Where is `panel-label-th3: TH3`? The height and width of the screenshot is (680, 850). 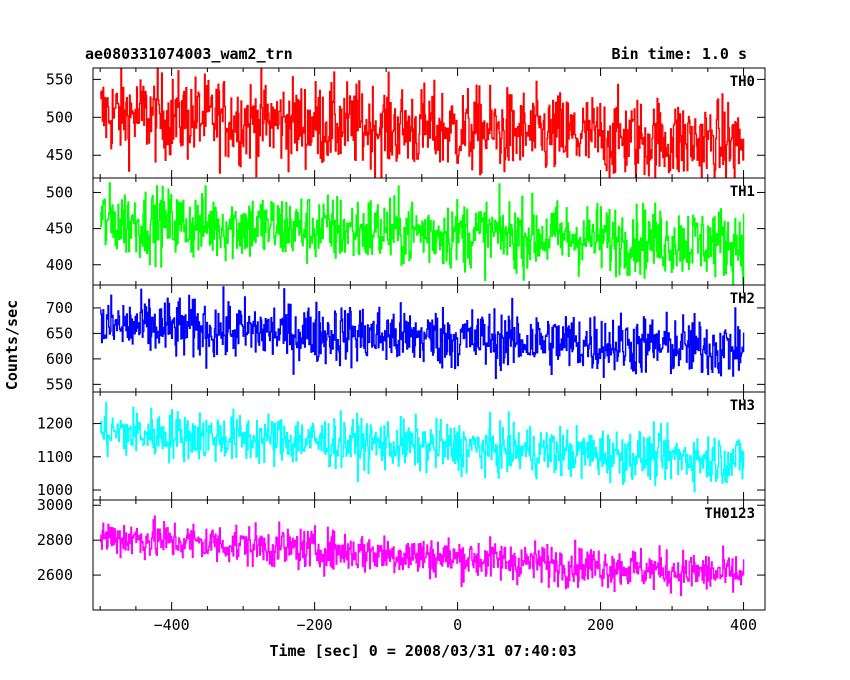
panel-label-th3: TH3 is located at coordinates (742, 406).